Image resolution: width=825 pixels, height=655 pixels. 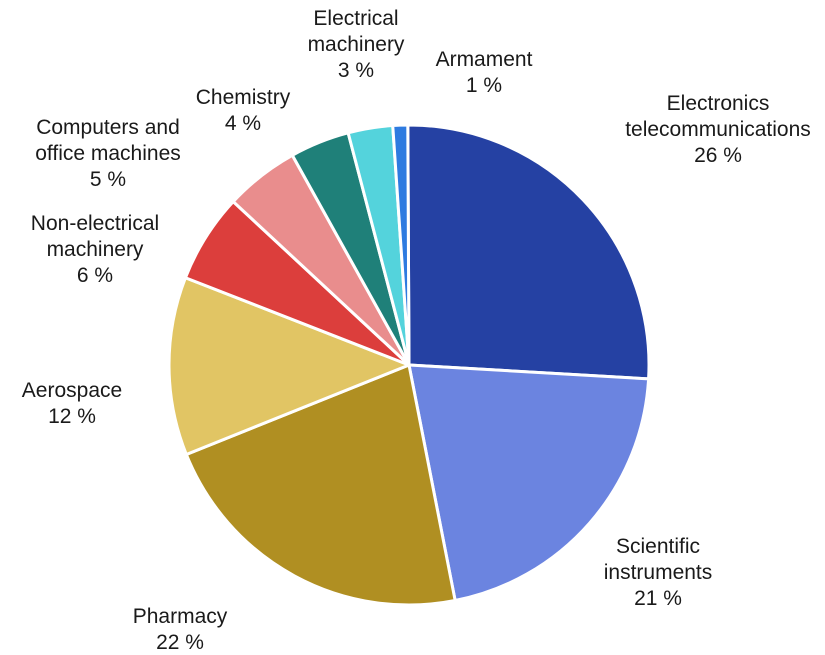 I want to click on slice-label-group: Chemistry 4 %, so click(x=243, y=110).